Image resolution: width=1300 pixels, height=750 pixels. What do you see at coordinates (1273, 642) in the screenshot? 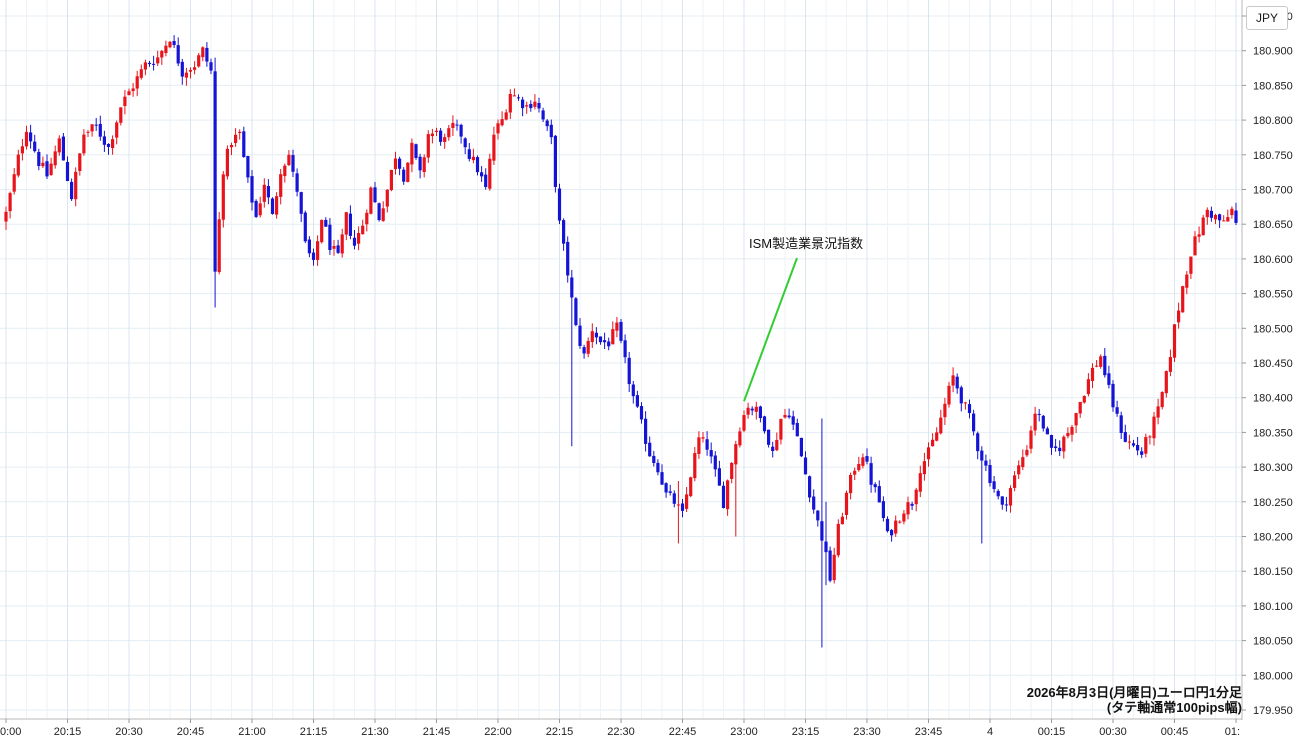
I see `price-tick-label: 180.050` at bounding box center [1273, 642].